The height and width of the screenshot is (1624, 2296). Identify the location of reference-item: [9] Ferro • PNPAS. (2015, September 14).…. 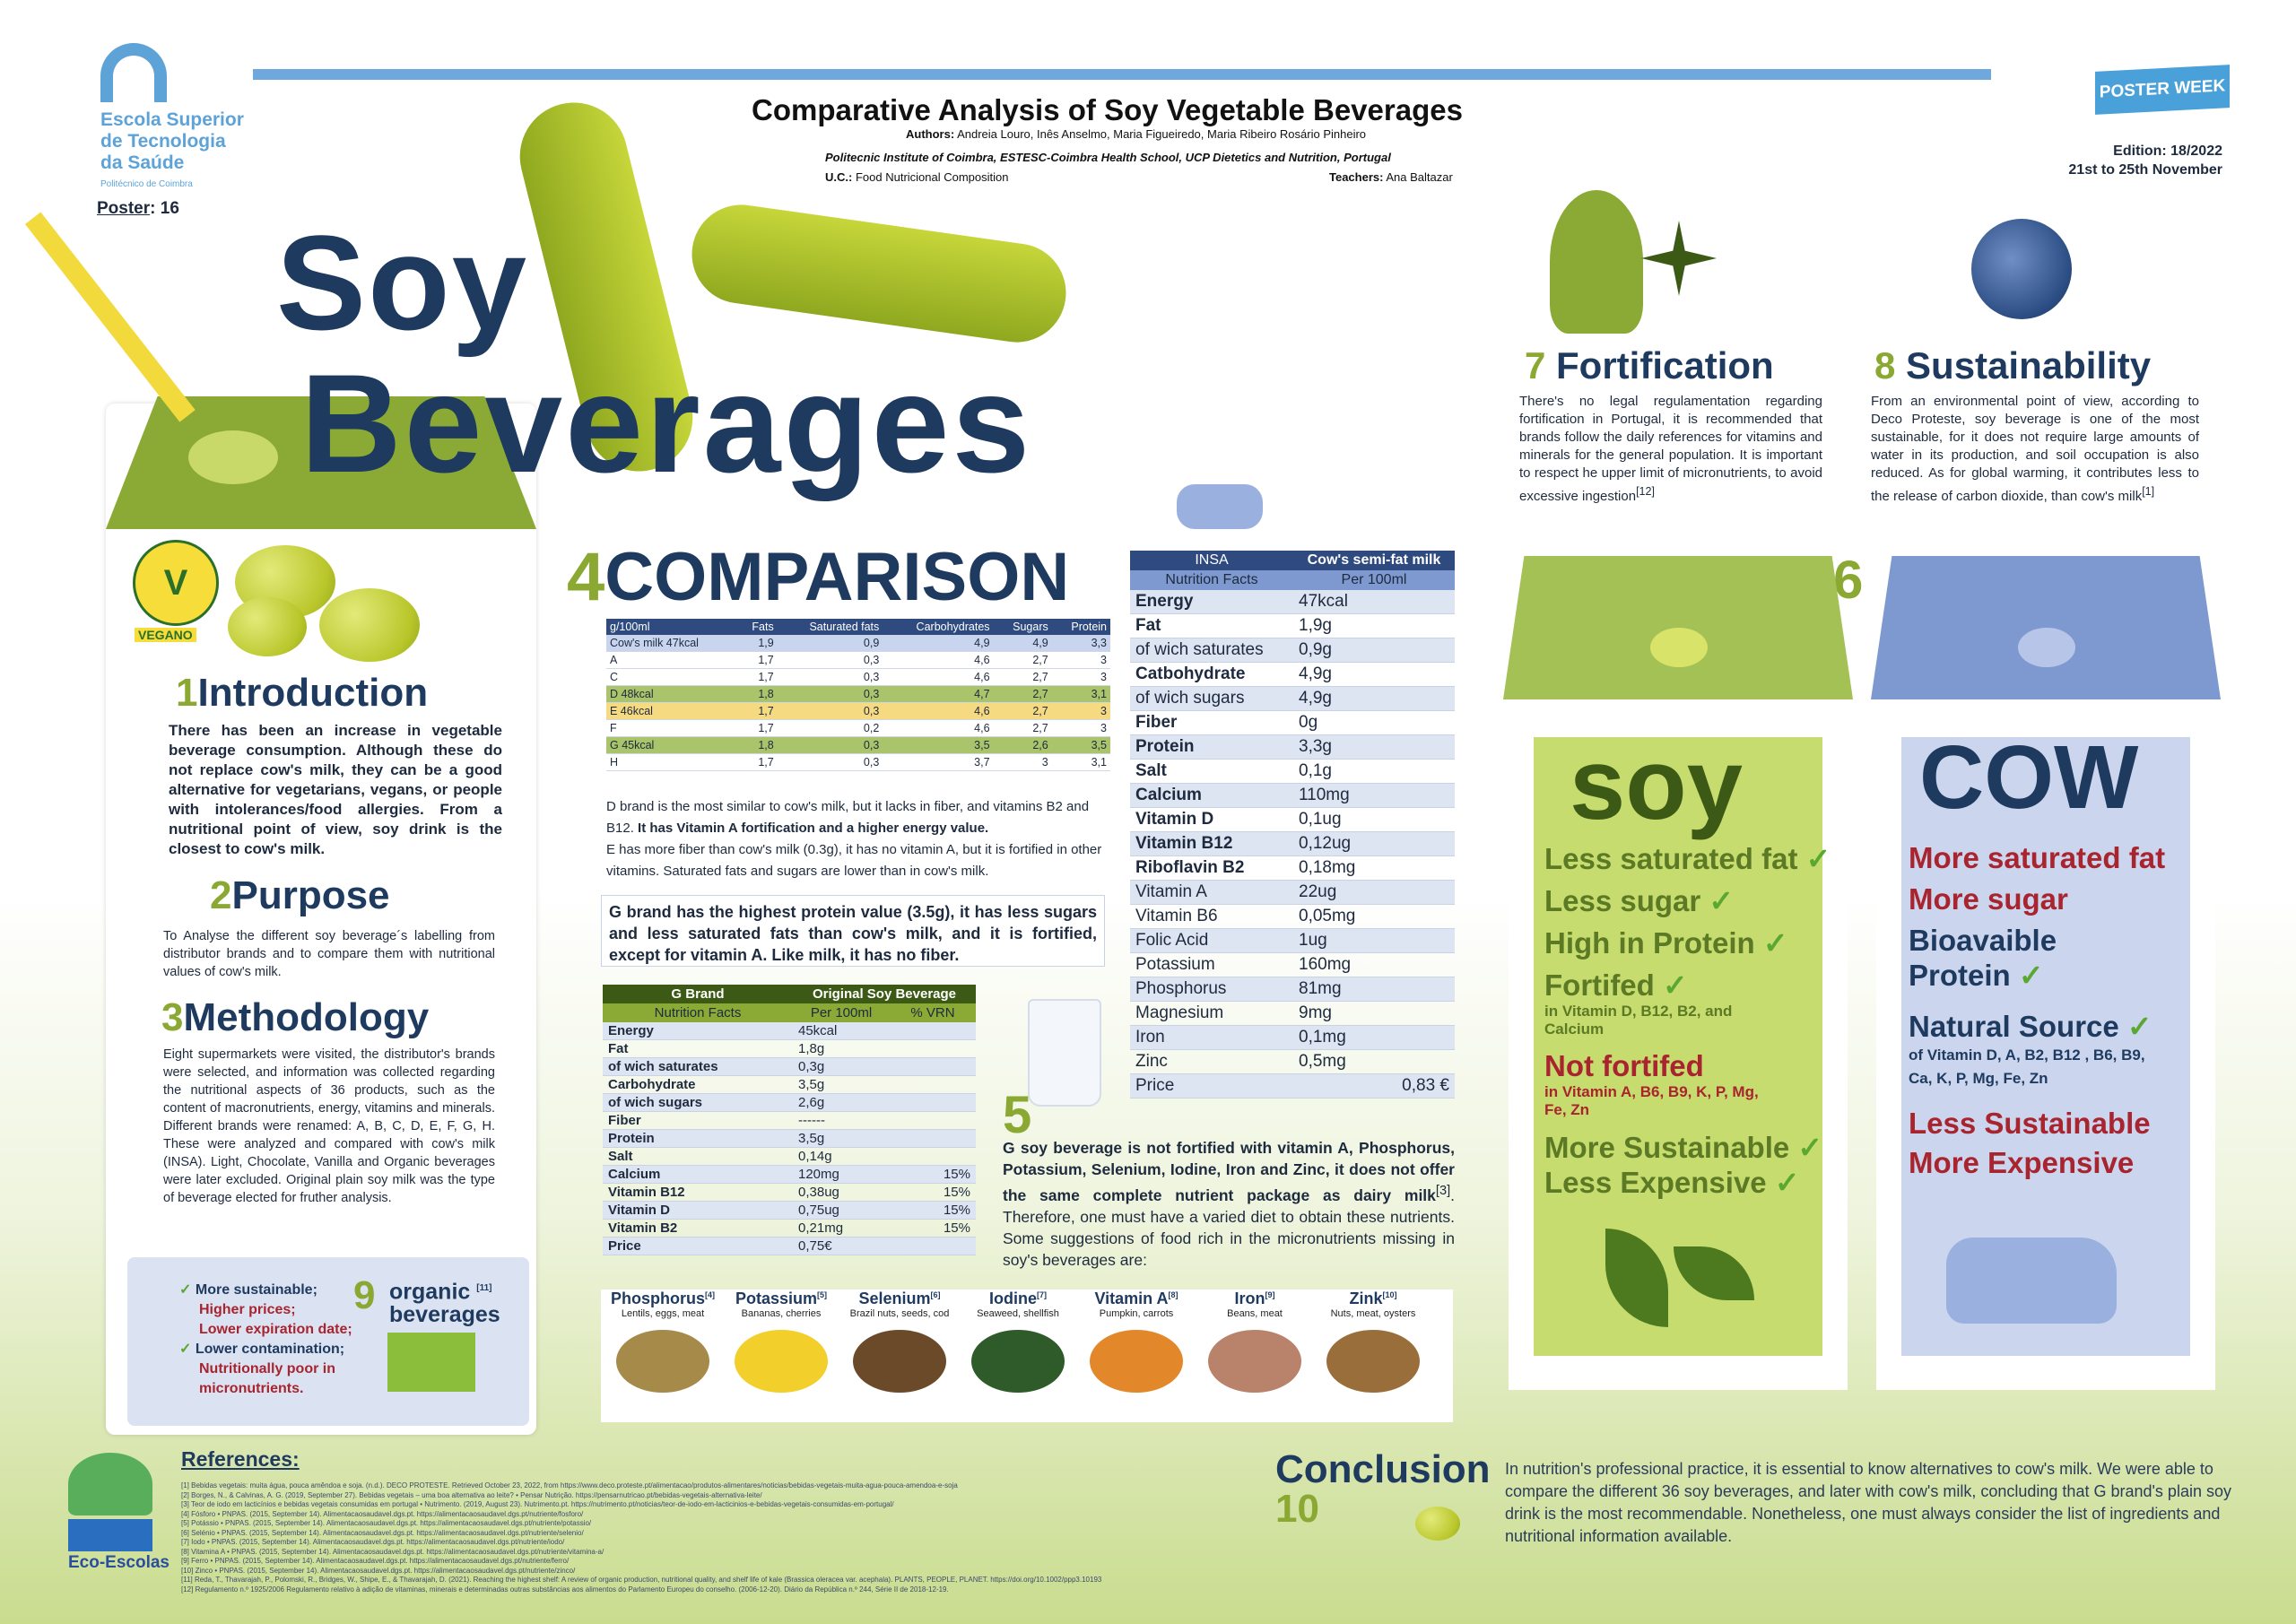
(375, 1561).